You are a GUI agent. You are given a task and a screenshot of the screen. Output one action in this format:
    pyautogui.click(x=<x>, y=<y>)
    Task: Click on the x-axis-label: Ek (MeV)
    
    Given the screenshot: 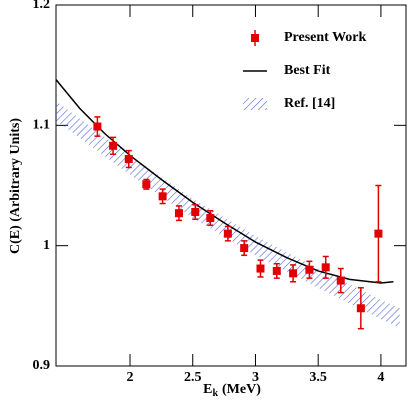 What is the action you would take?
    pyautogui.click(x=232, y=390)
    